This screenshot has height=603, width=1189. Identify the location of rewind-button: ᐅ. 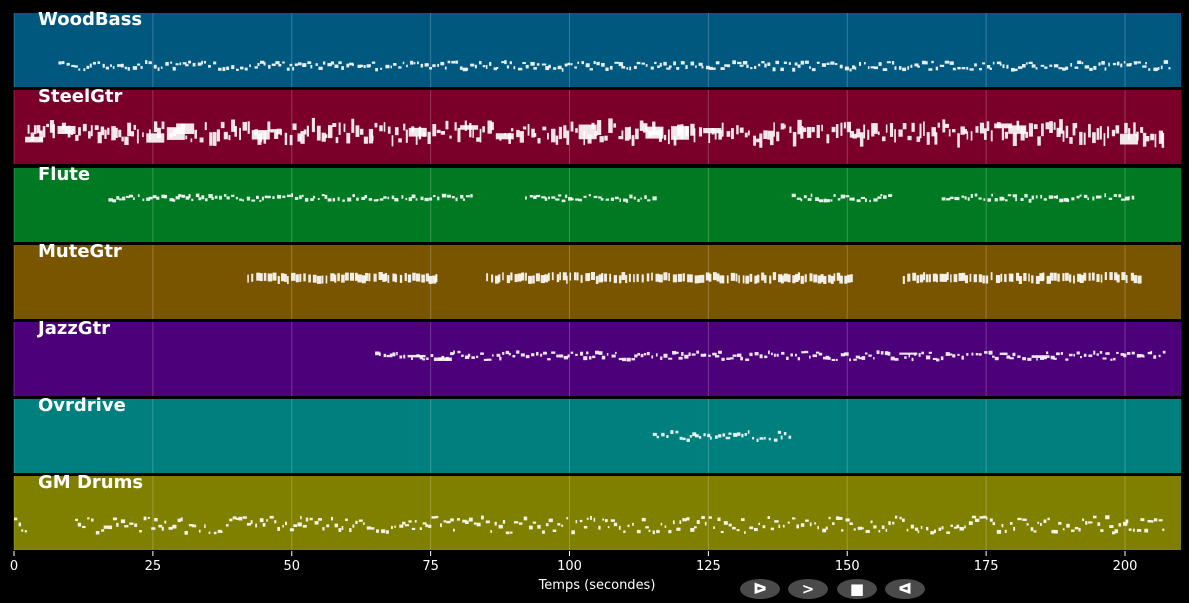
(760, 589).